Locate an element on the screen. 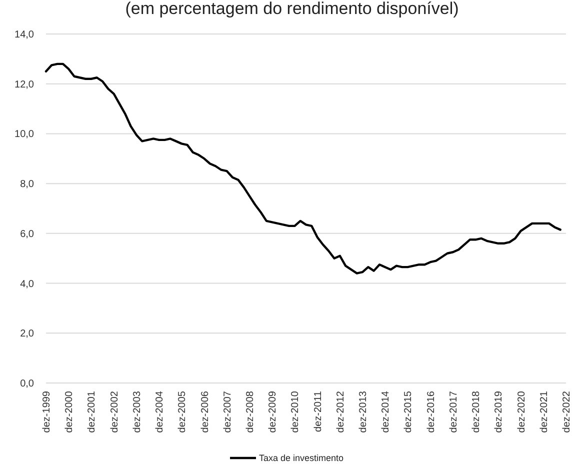 The height and width of the screenshot is (468, 584). x-tick-label: dez-2000 is located at coordinates (70, 411).